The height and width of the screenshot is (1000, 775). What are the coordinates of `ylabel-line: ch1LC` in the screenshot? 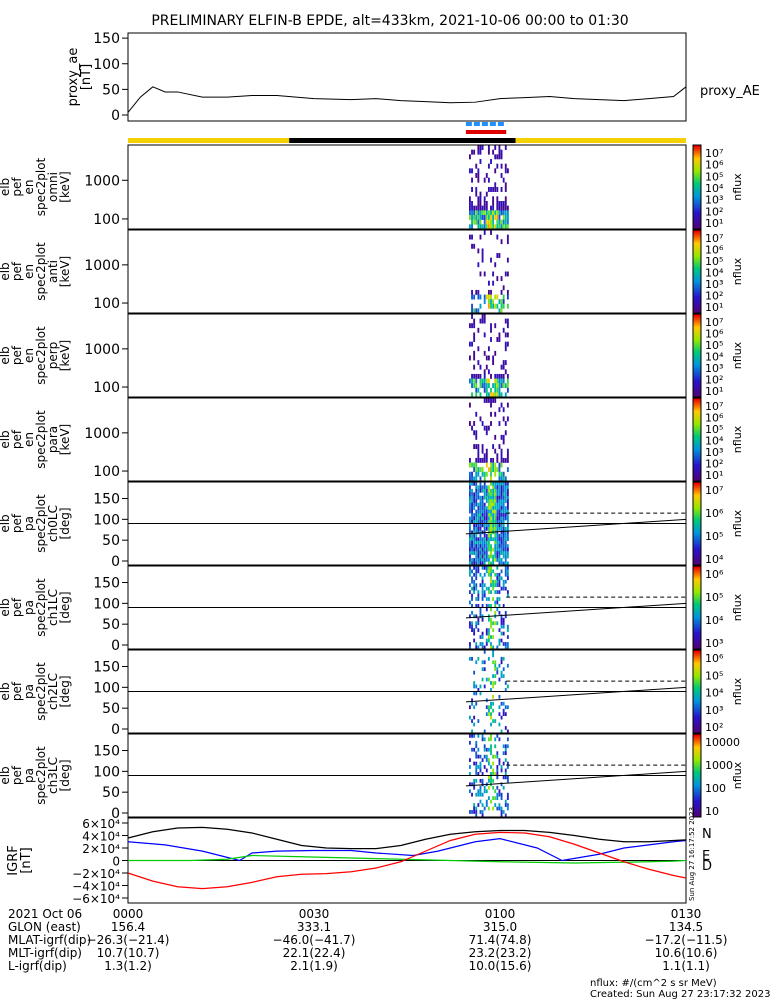 It's located at (53, 607).